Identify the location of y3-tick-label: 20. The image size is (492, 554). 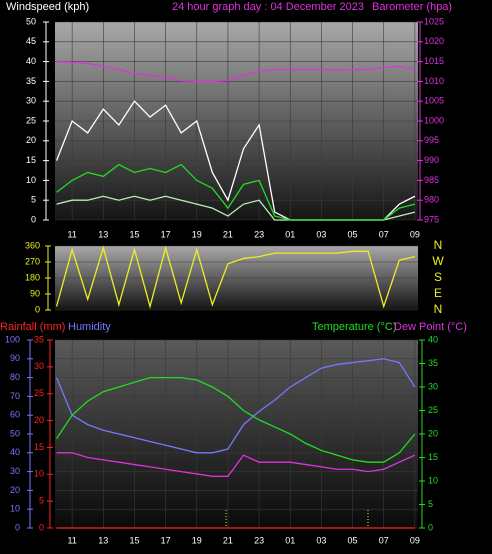
(433, 433).